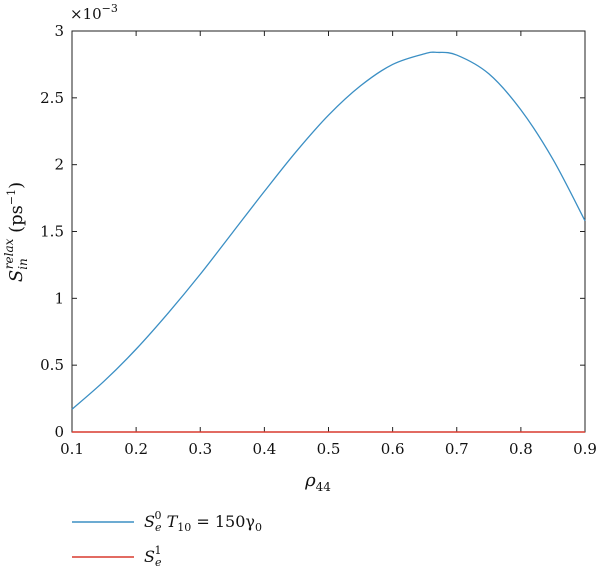 Image resolution: width=600 pixels, height=570 pixels. I want to click on y-scale-multiplier: ×10⁻³, so click(94, 12).